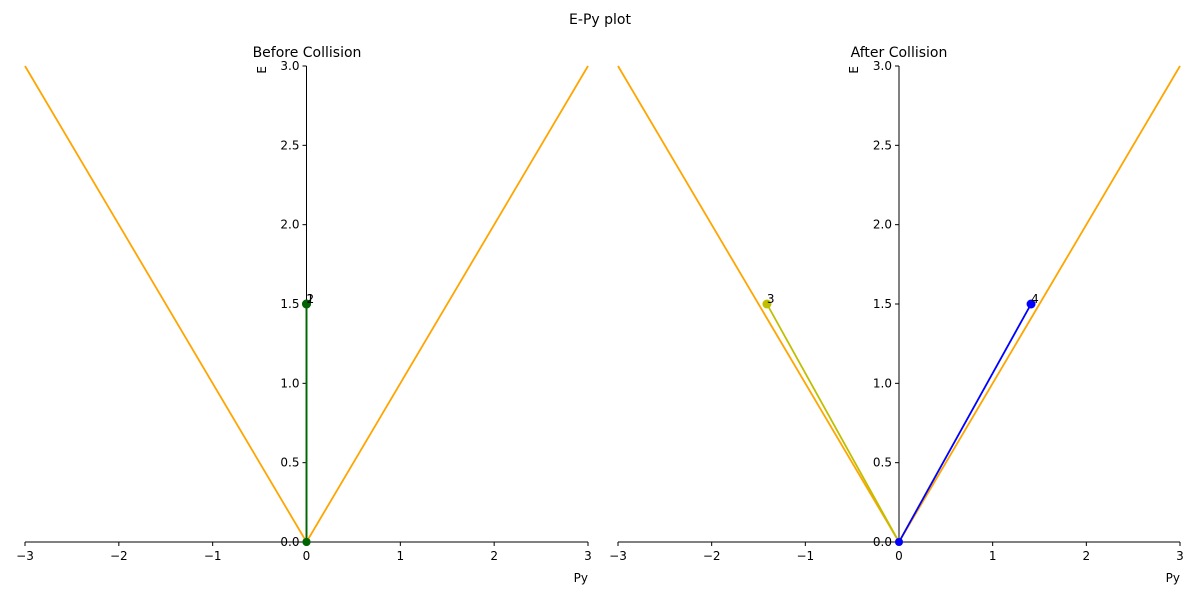  What do you see at coordinates (600, 20) in the screenshot?
I see `figure-title: E-Py plot` at bounding box center [600, 20].